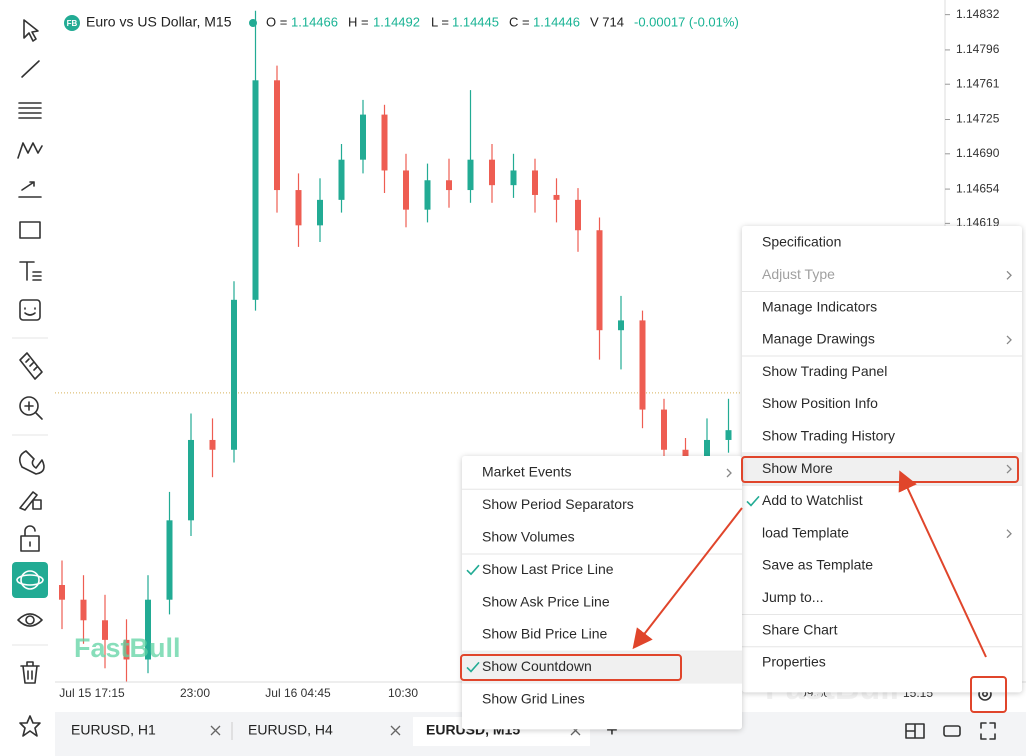 Image resolution: width=1026 pixels, height=756 pixels. What do you see at coordinates (824, 371) in the screenshot?
I see `menu-item: Show Trading Panel` at bounding box center [824, 371].